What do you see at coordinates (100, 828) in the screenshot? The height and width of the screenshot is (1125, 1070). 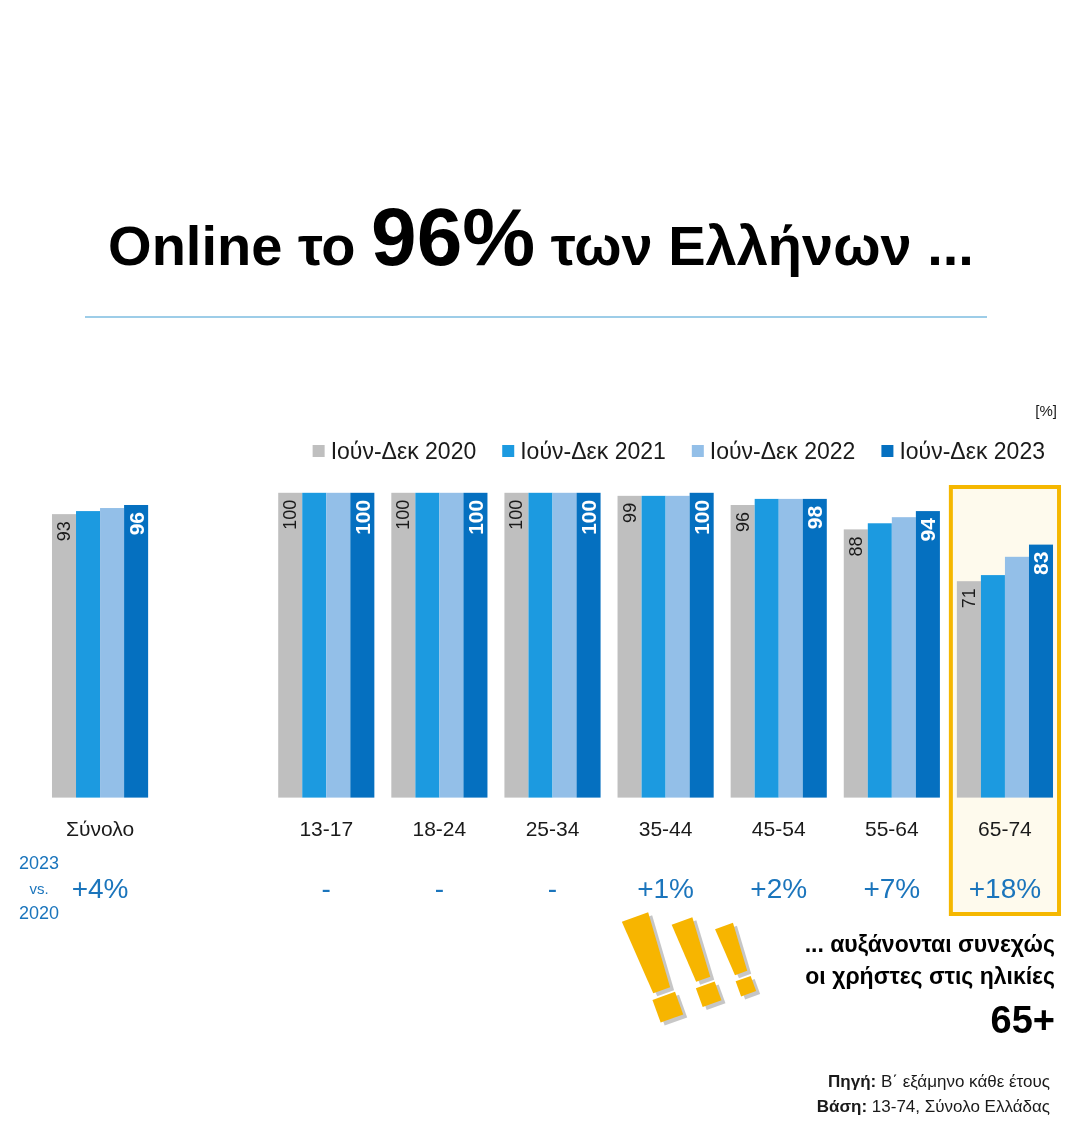 I see `x-tick-label: Σύνολο` at bounding box center [100, 828].